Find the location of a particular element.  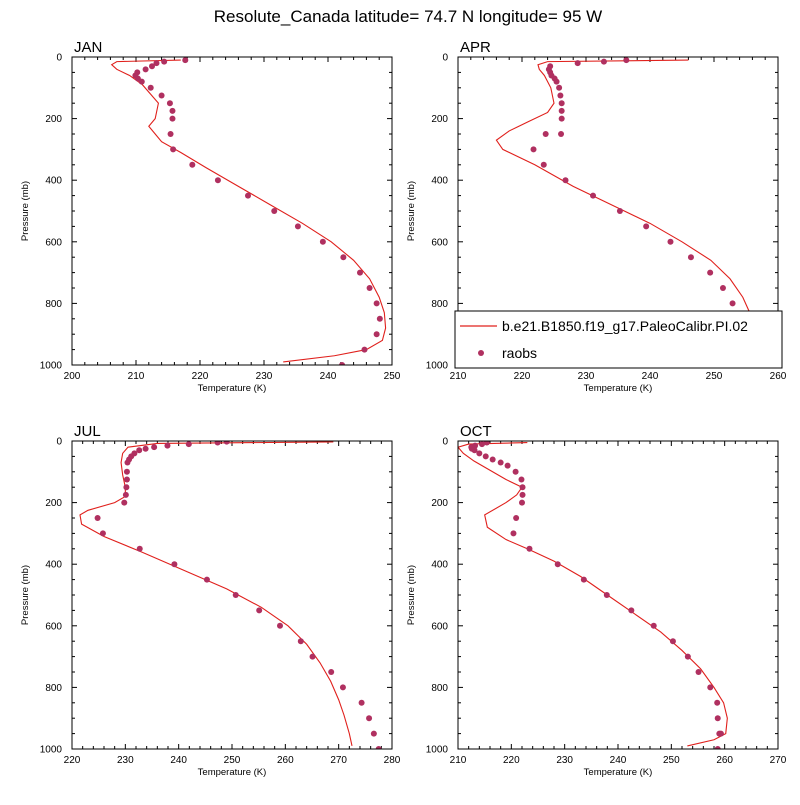

panel-label: JAN is located at coordinates (88, 47).